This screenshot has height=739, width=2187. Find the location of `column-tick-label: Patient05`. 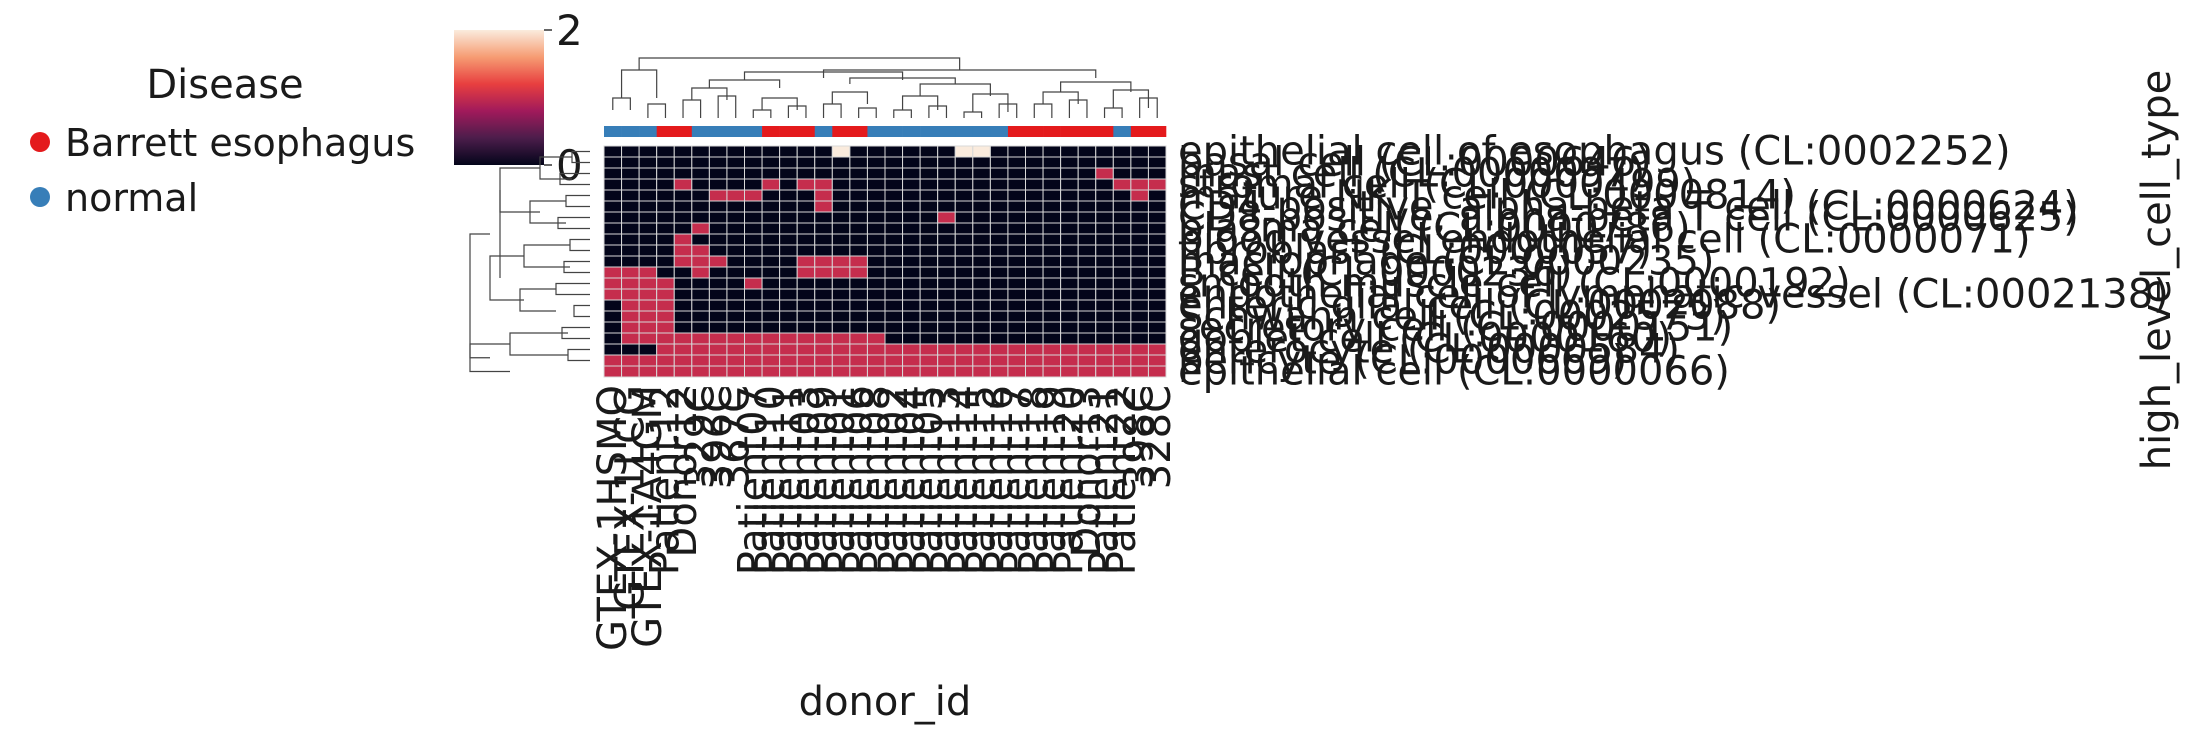

column-tick-label: Patient05 is located at coordinates (929, 480).